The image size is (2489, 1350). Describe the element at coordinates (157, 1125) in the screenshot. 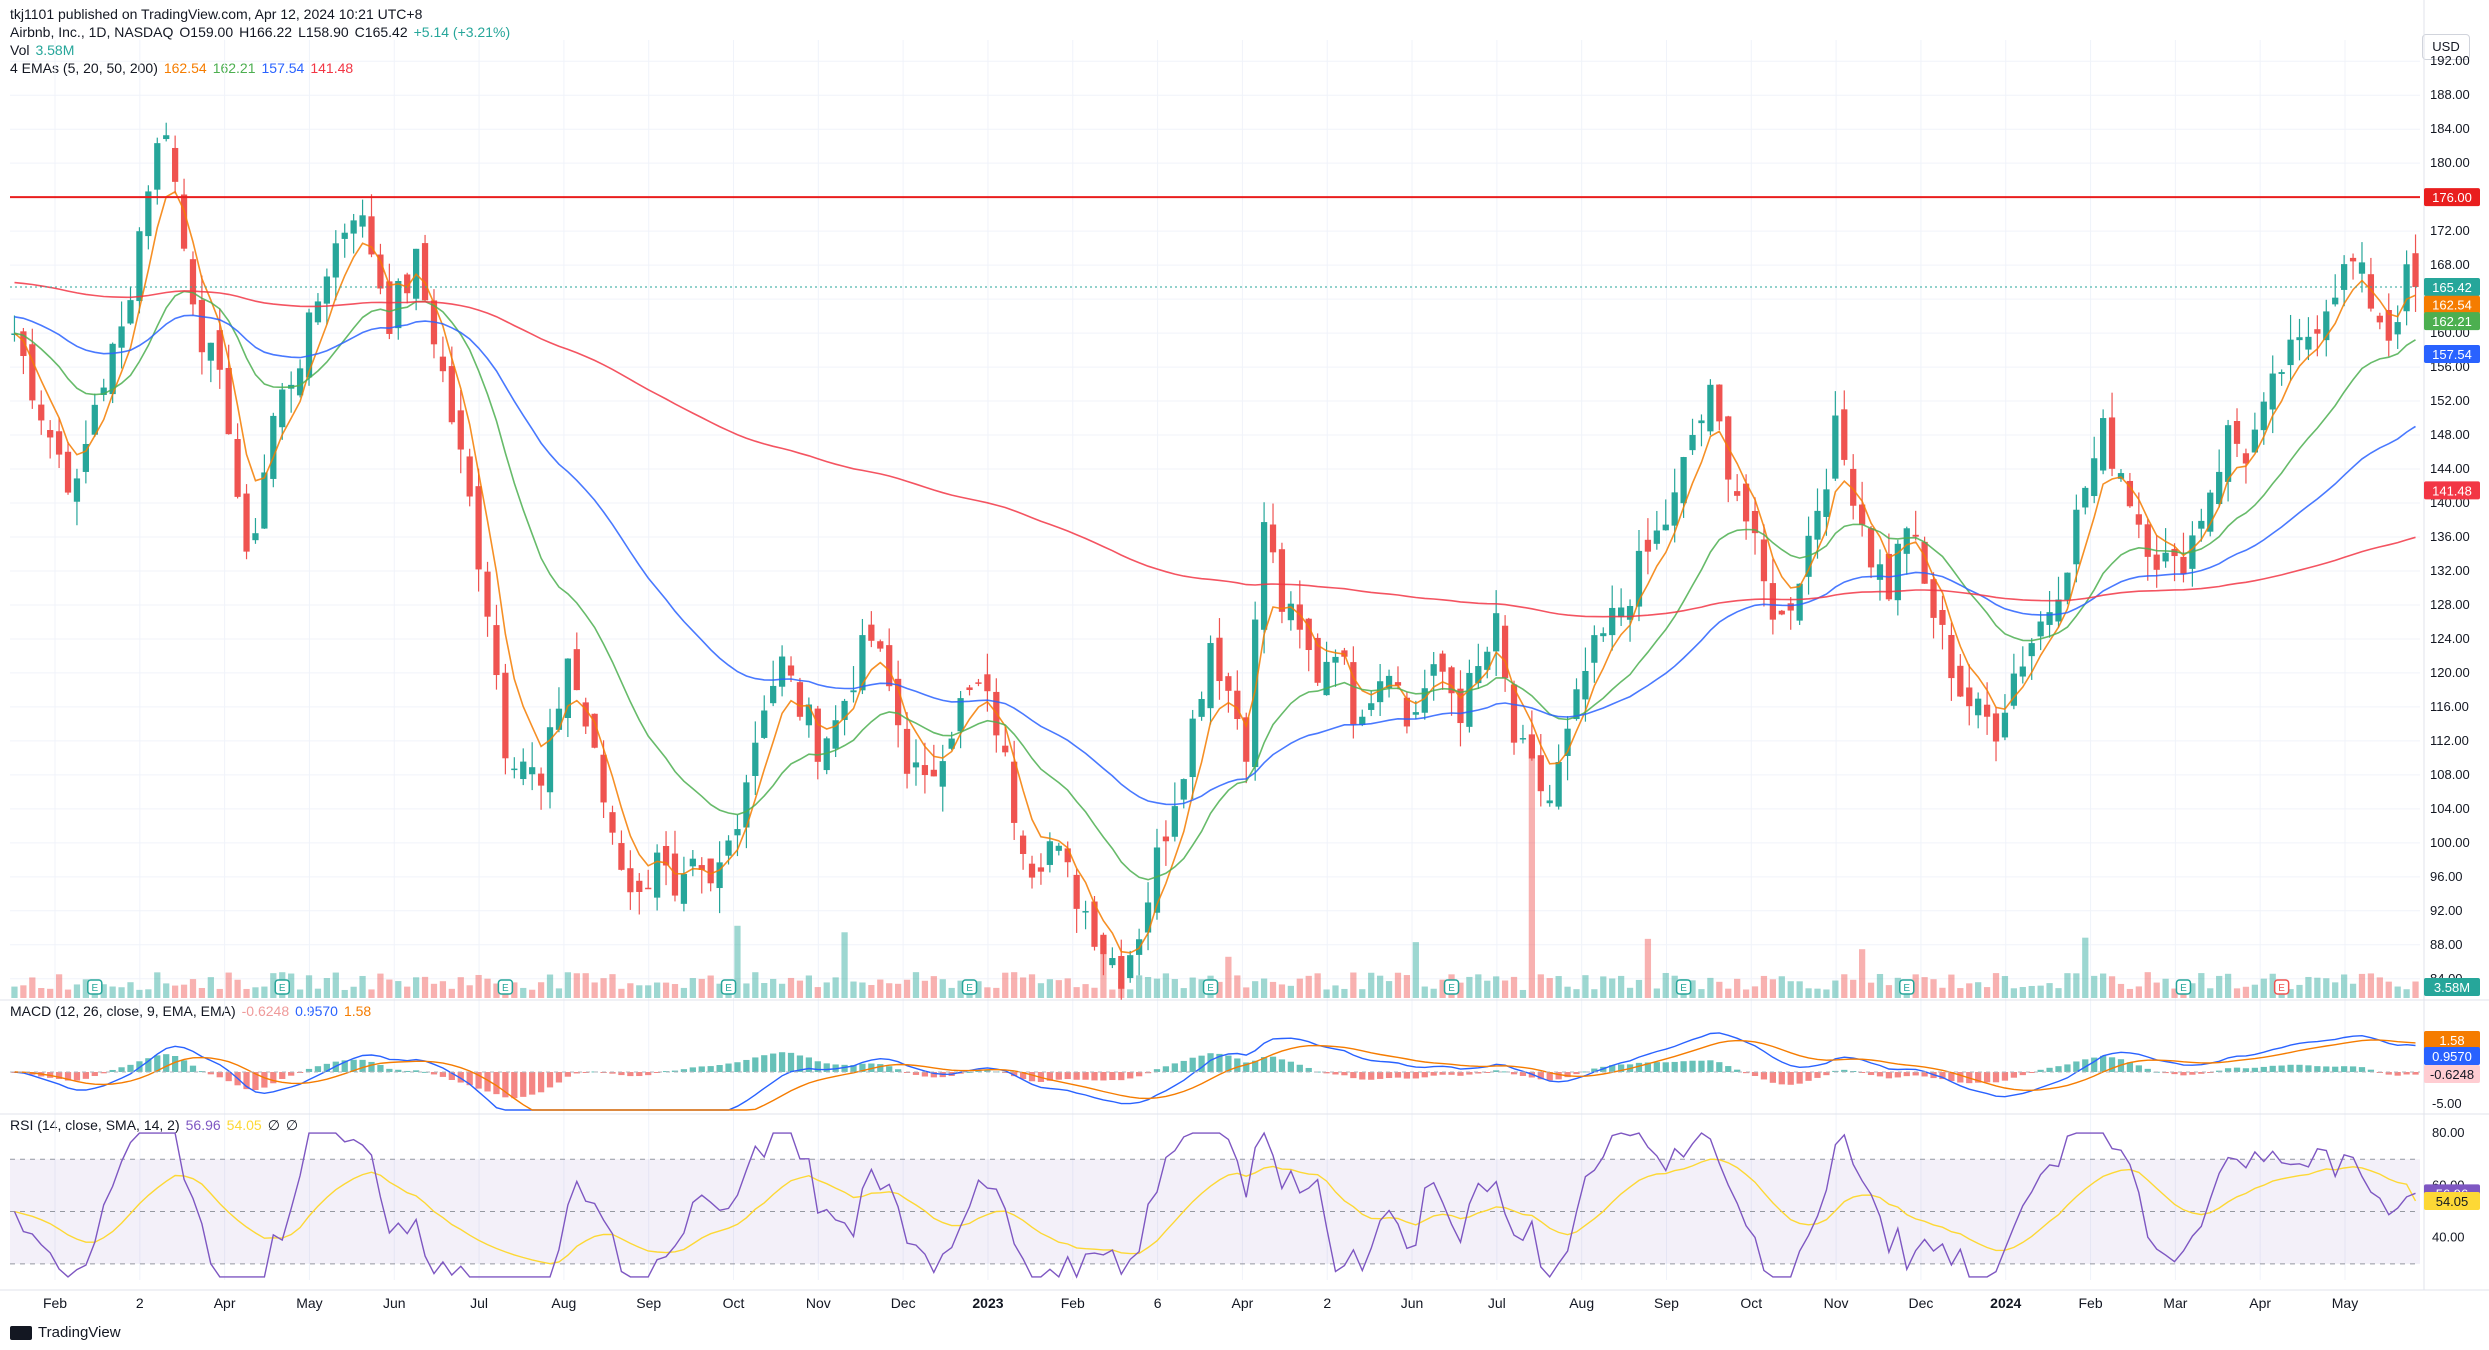

I see `rsi-legend: RSI (14, close, SMA, 14, 2) 56.96 54.05 ∅ ∅` at that location.